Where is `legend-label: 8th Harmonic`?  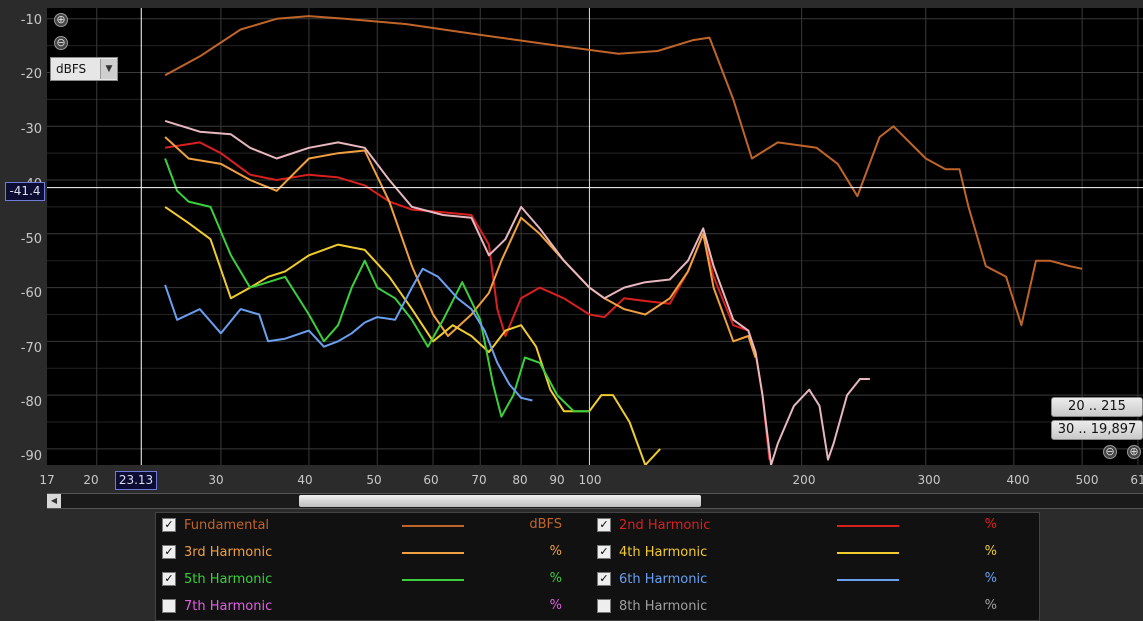
legend-label: 8th Harmonic is located at coordinates (663, 606).